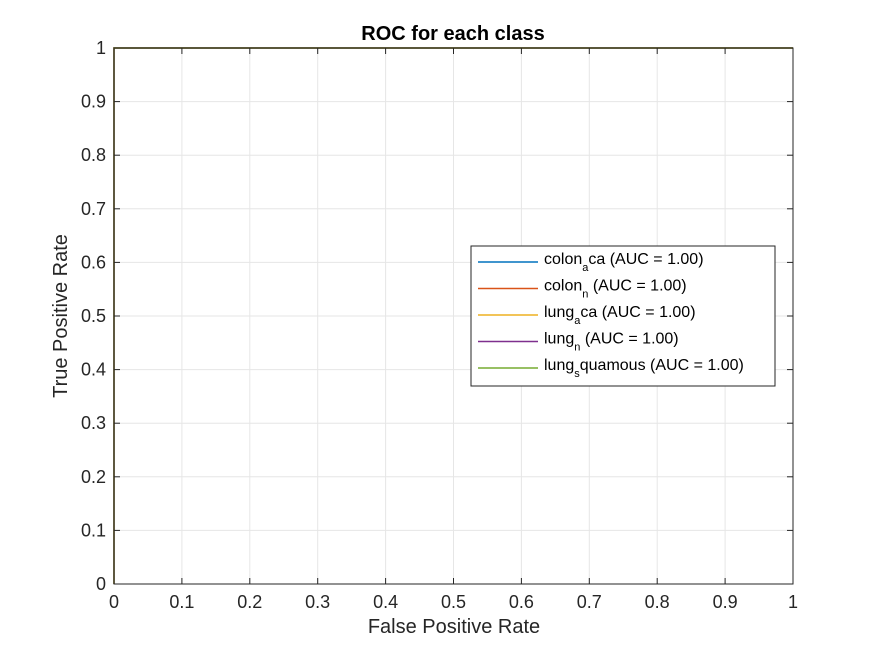 This screenshot has width=876, height=657. I want to click on legend-entry-4: lungsquamous (AUC = 1.00), so click(644, 368).